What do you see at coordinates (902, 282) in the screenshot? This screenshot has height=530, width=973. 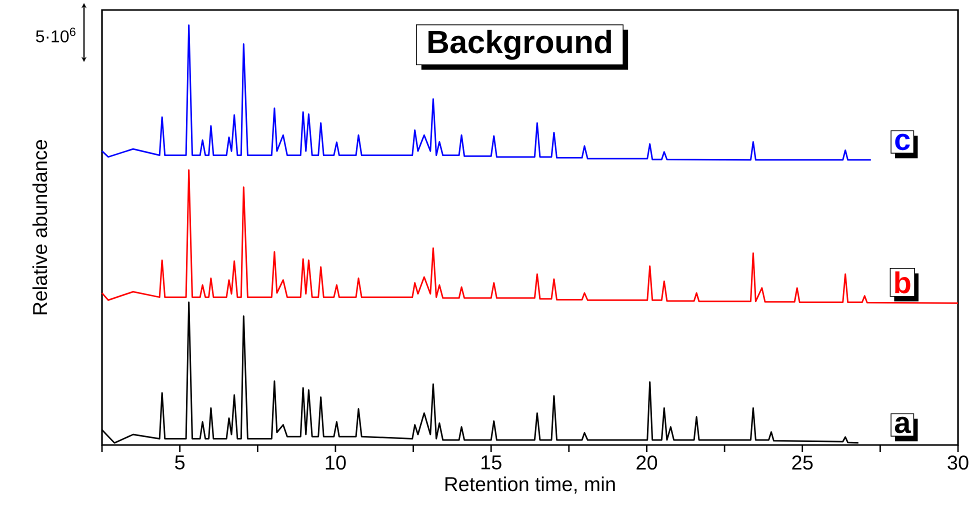 I see `series-label: b` at bounding box center [902, 282].